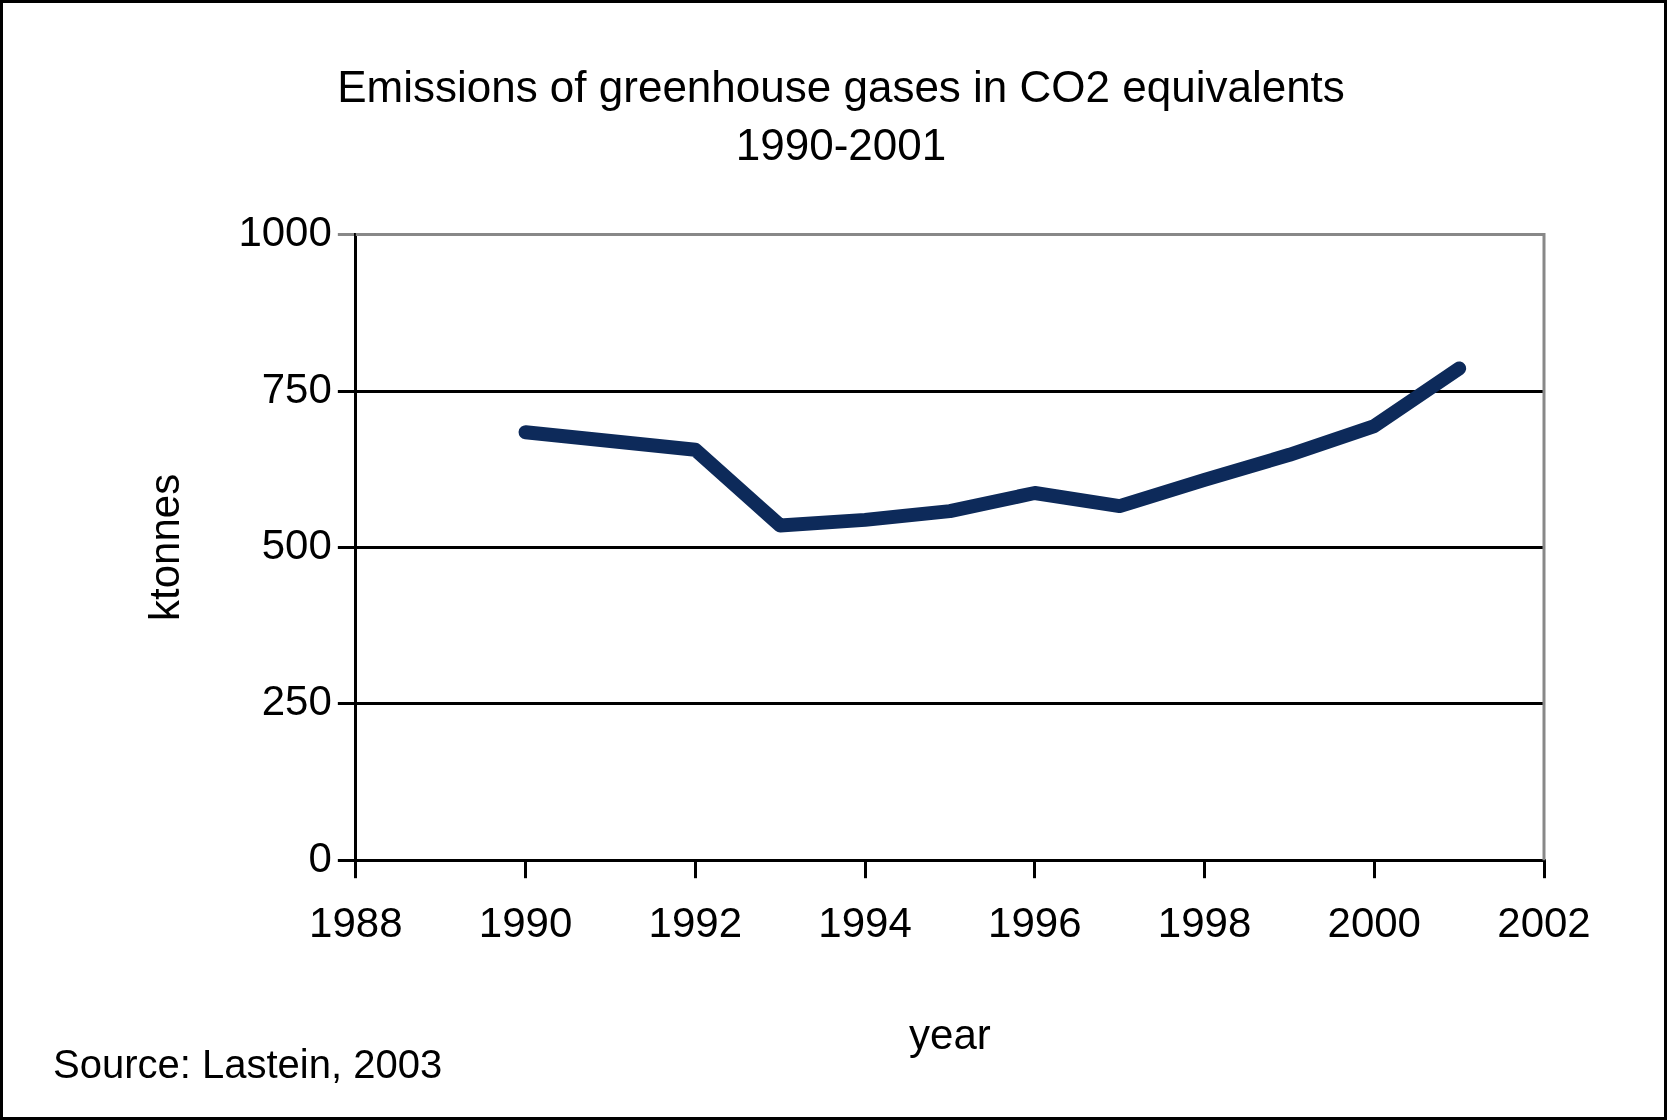 The image size is (1667, 1120). I want to click on x-axis-title: year, so click(950, 1035).